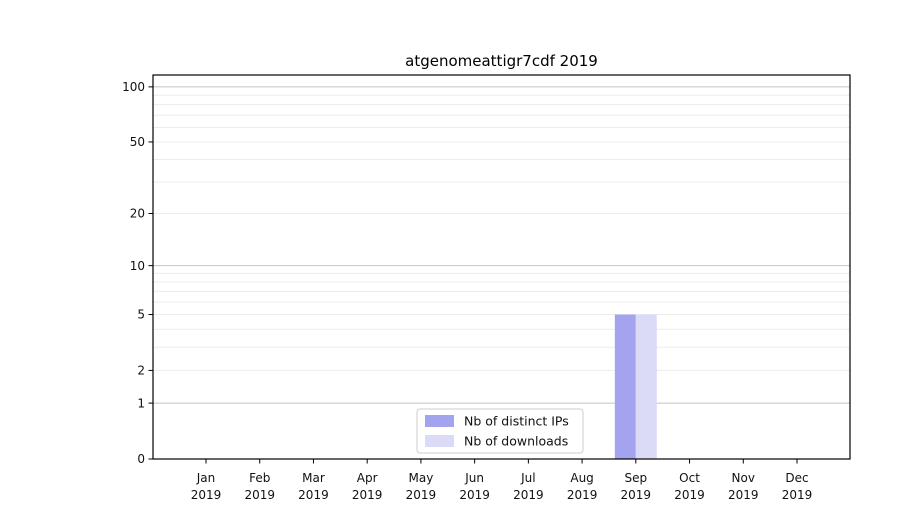 This screenshot has width=900, height=532. I want to click on bar-nb-of-downloads-sep, so click(646, 386).